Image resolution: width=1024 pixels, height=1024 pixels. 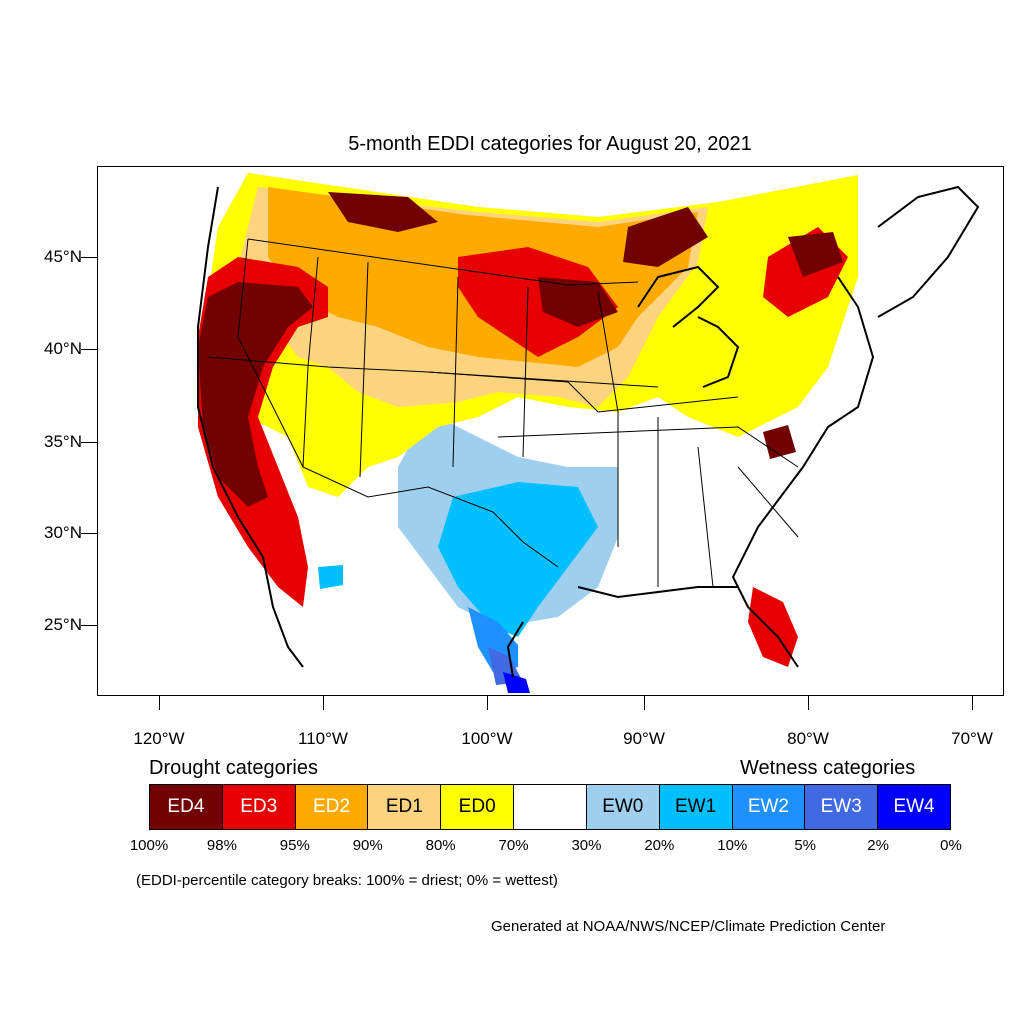 I want to click on percent-label: 5%, so click(x=805, y=845).